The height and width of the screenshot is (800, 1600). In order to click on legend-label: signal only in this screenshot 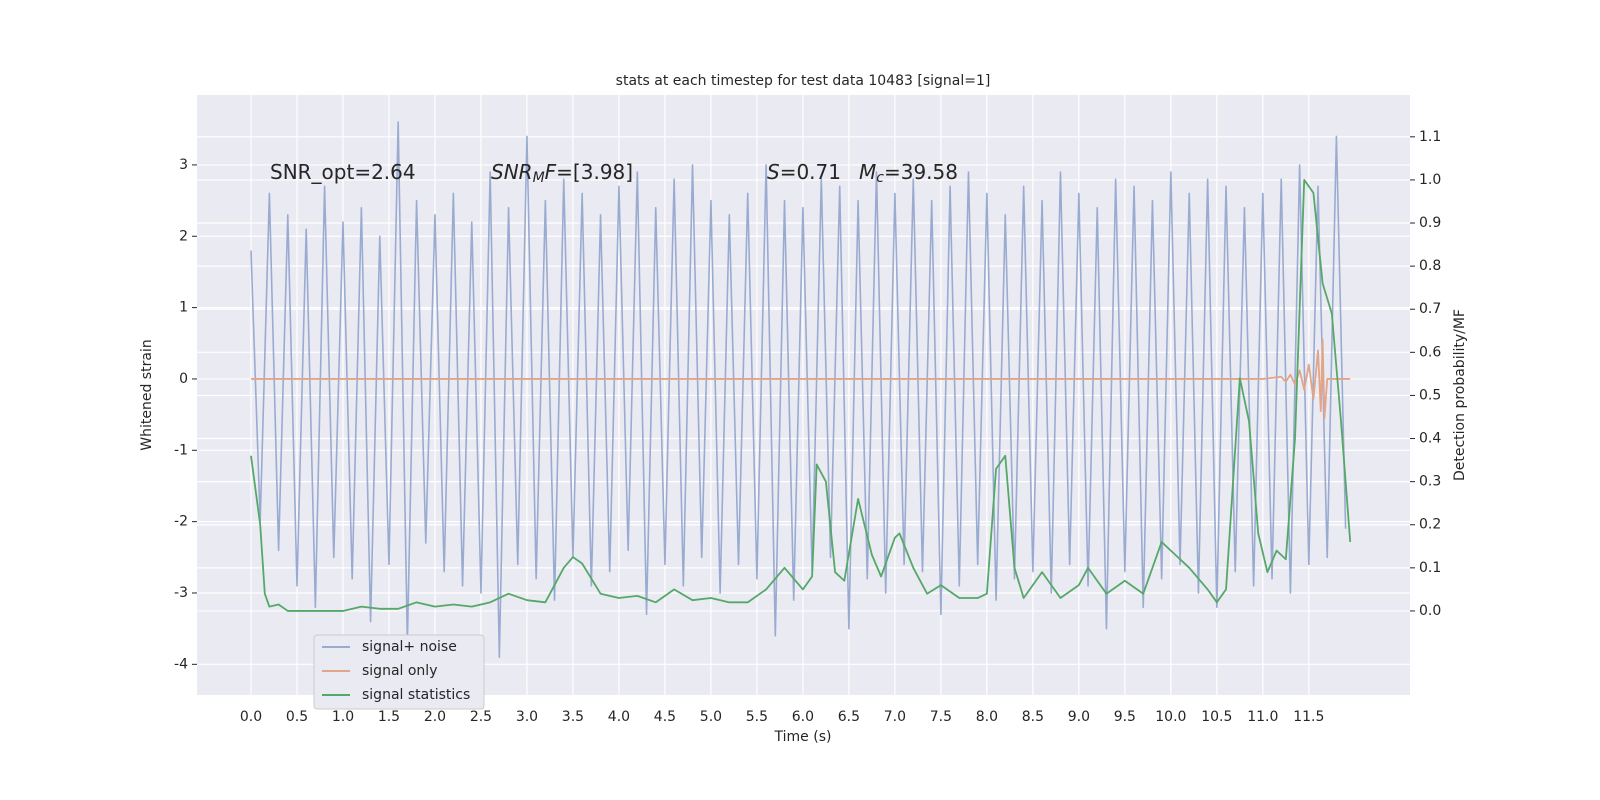, I will do `click(399, 671)`.